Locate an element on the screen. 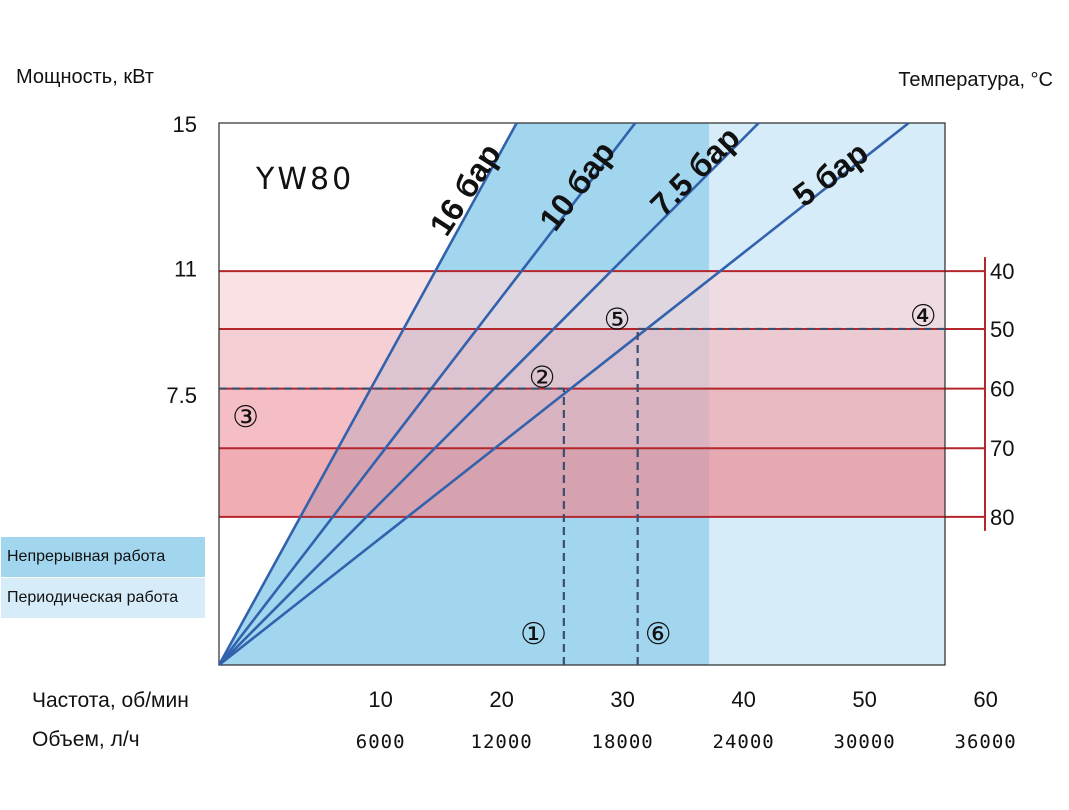  y-tick-label: 11 is located at coordinates (185, 269).